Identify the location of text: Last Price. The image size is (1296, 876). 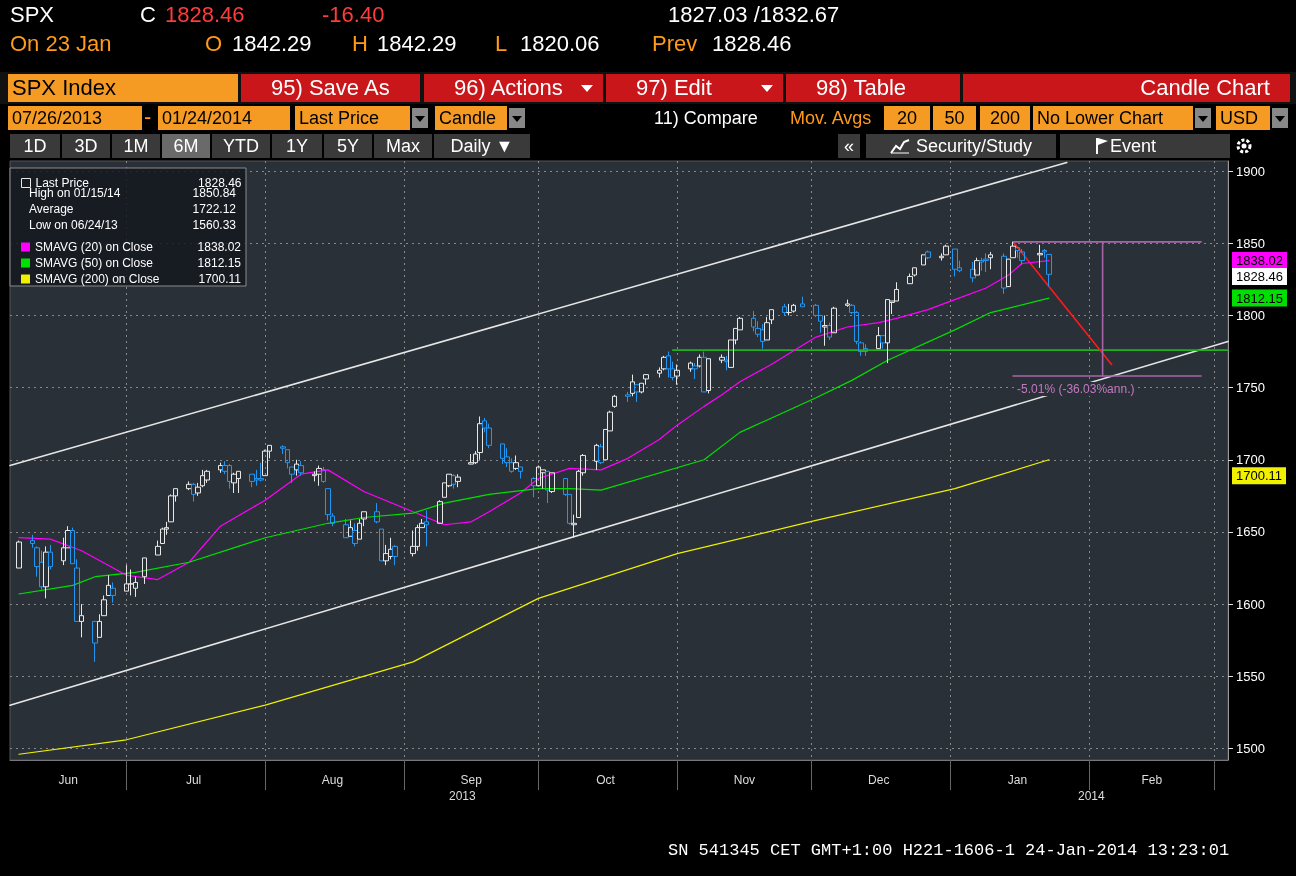
(352, 118).